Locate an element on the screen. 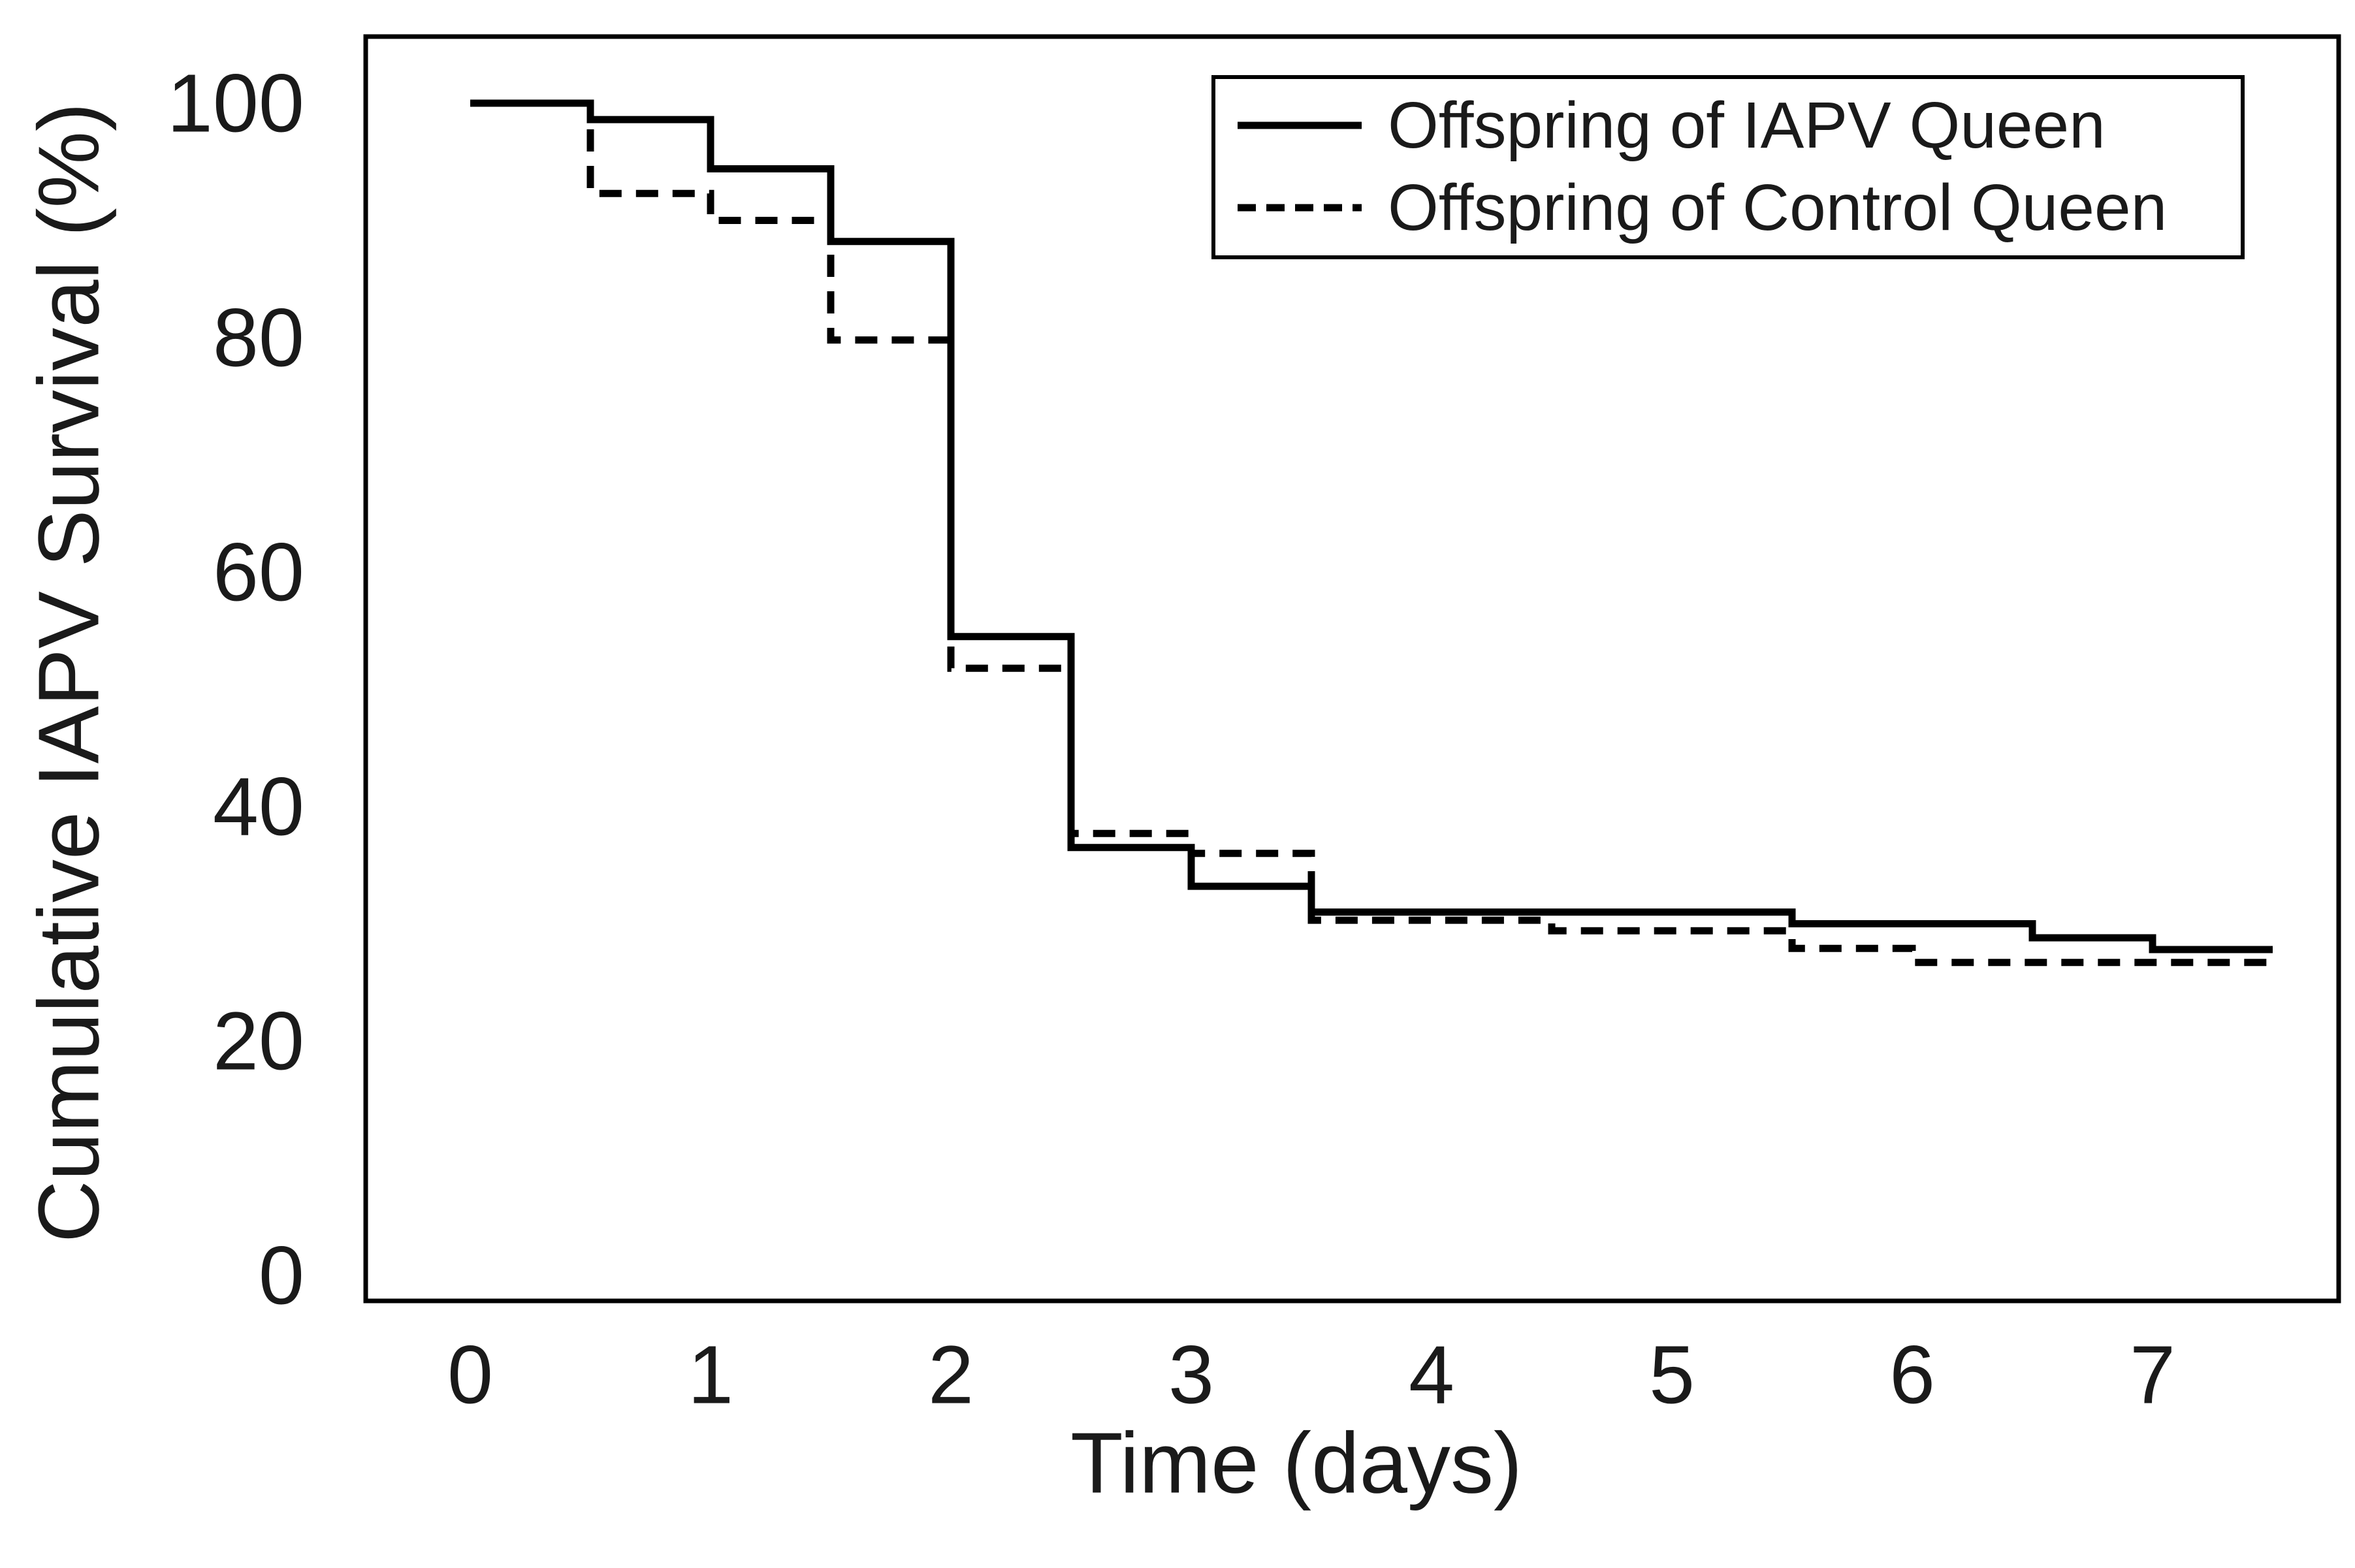 The height and width of the screenshot is (1568, 2355). x-tick-label: 6 is located at coordinates (1912, 1375).